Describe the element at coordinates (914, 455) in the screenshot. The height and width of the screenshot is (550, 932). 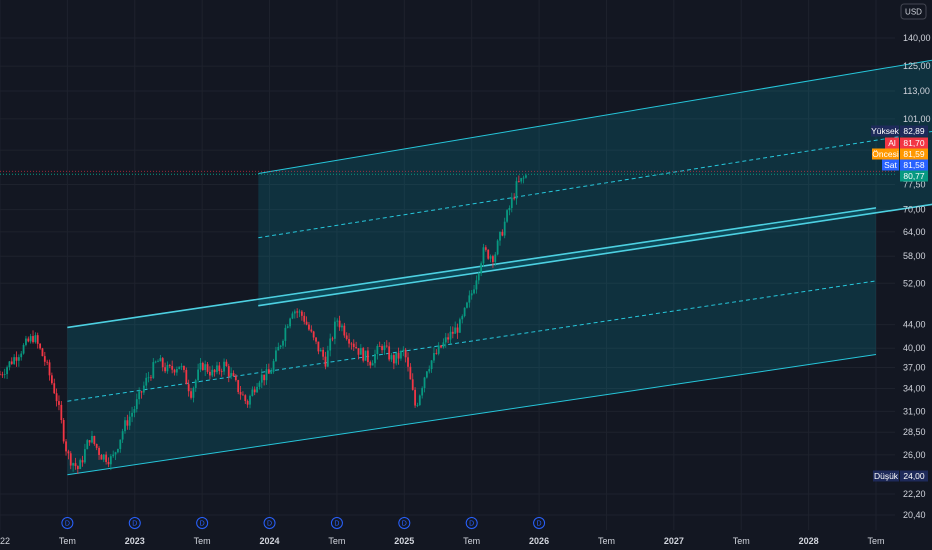
I see `y-tick-label: 26,00` at that location.